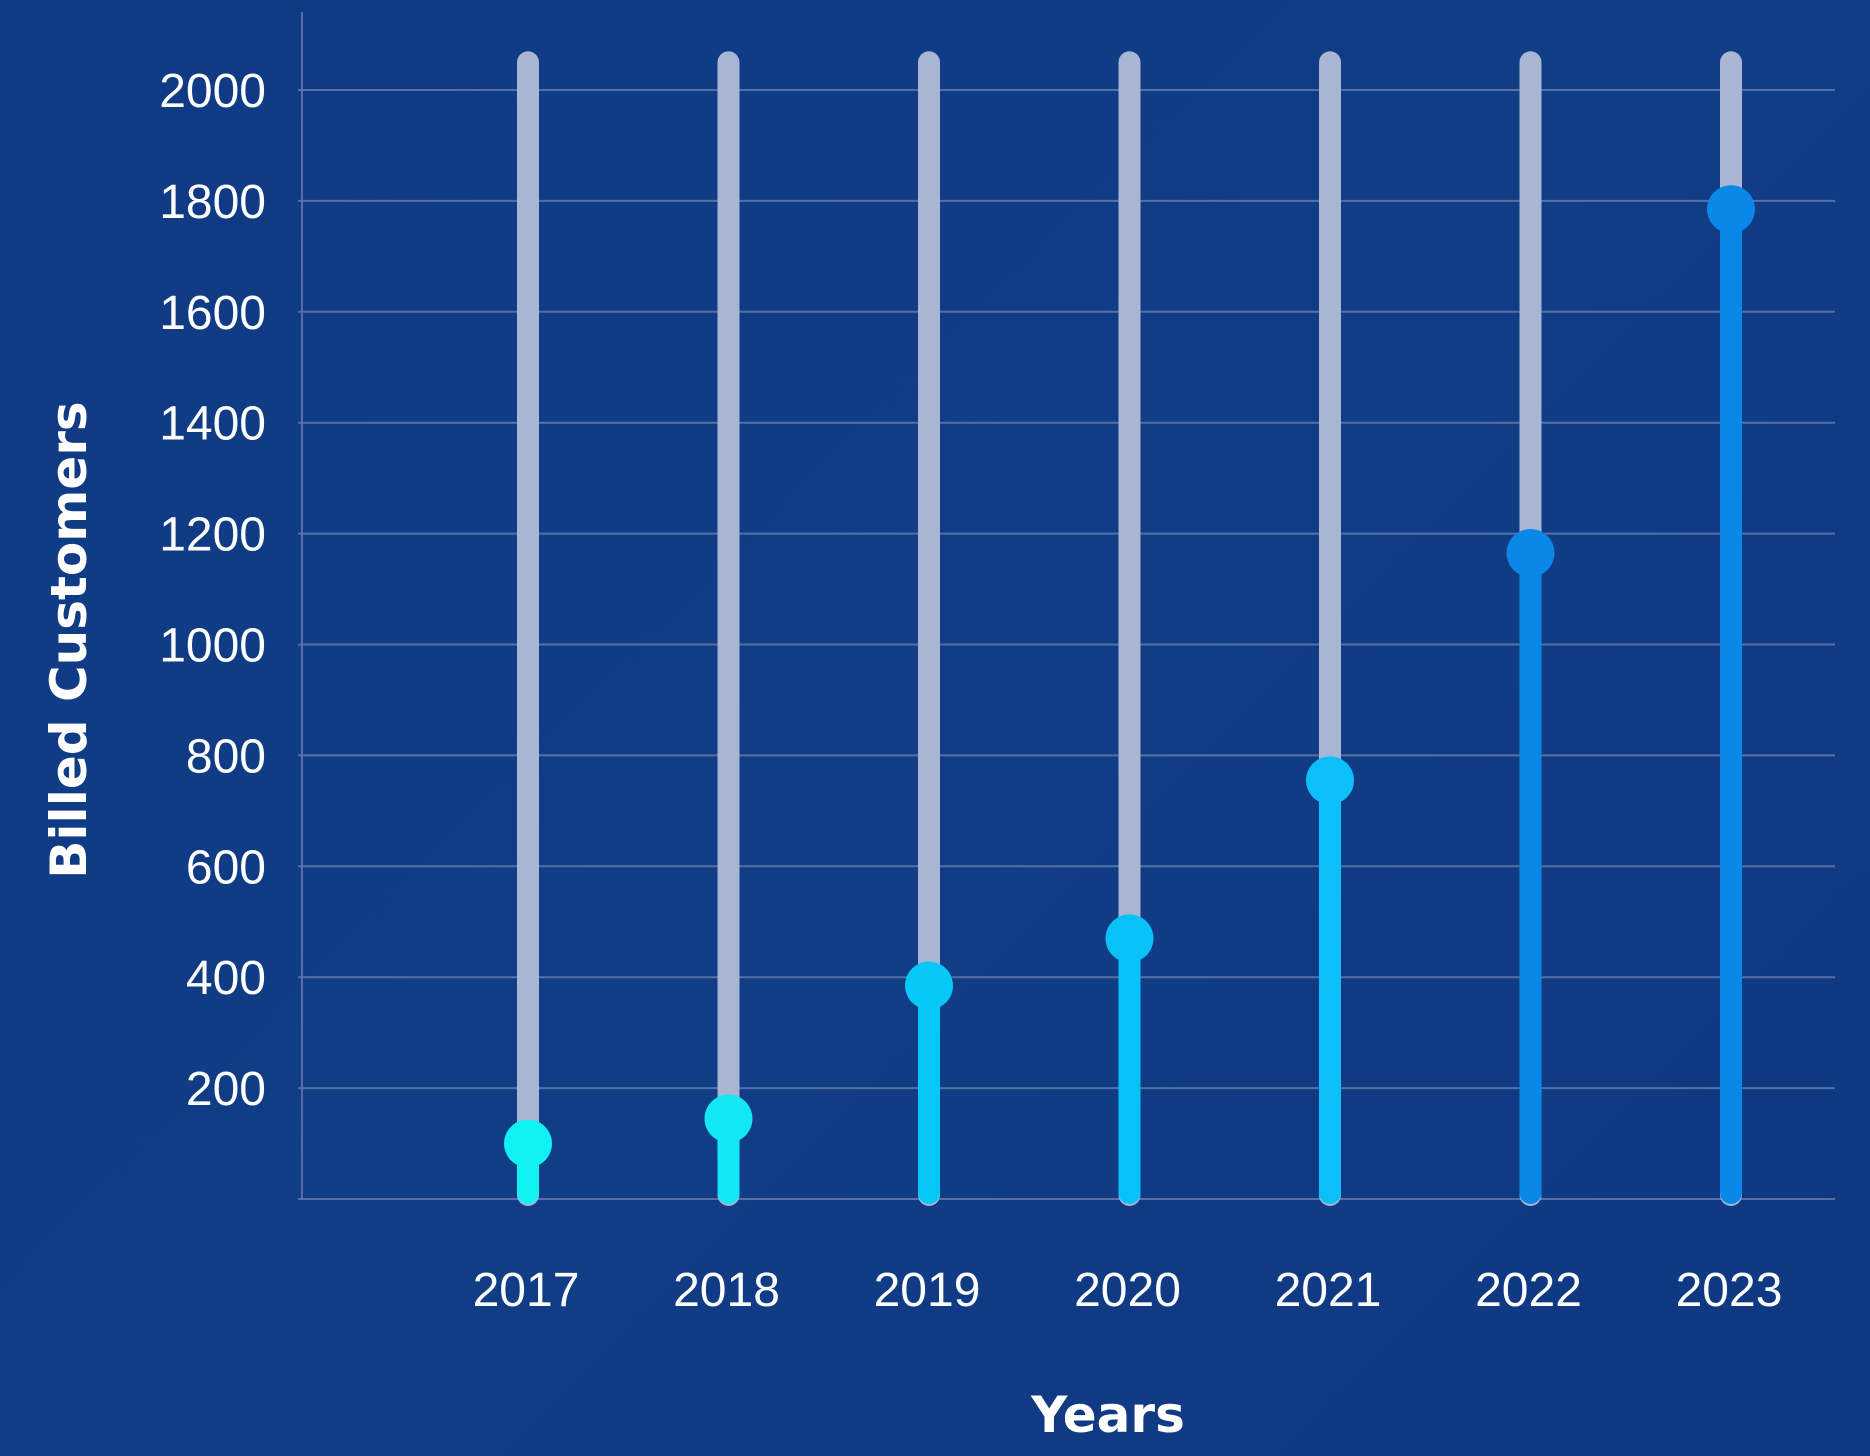 This screenshot has height=1456, width=1870. Describe the element at coordinates (726, 1290) in the screenshot. I see `x-tick-label: 2018` at that location.